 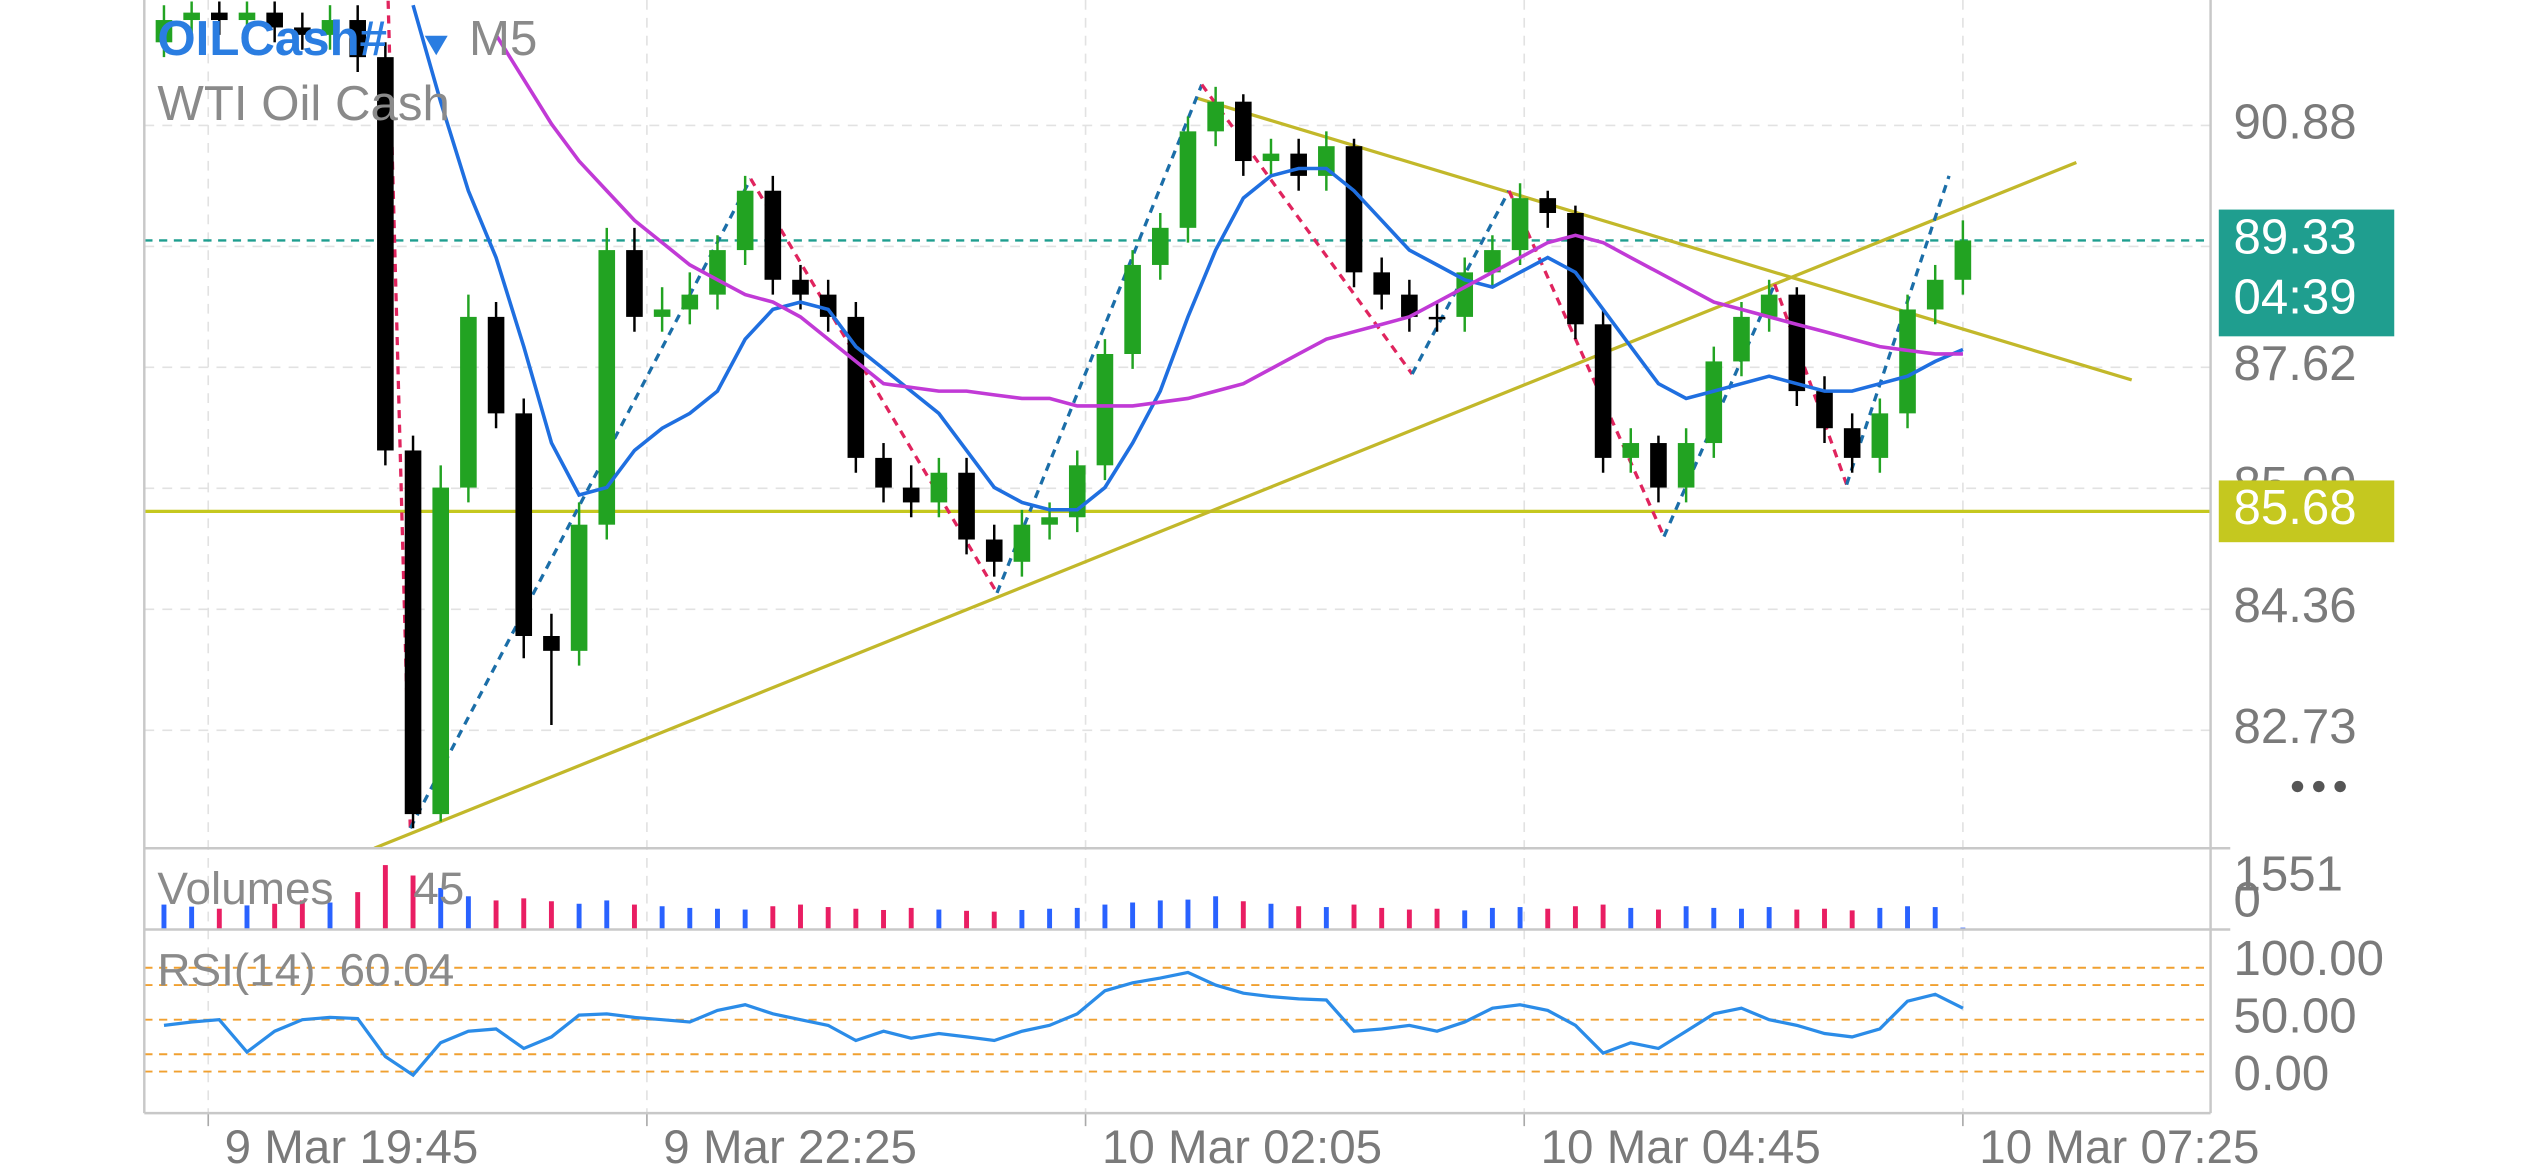 What do you see at coordinates (2295, 238) in the screenshot?
I see `current-price-label: 89.33` at bounding box center [2295, 238].